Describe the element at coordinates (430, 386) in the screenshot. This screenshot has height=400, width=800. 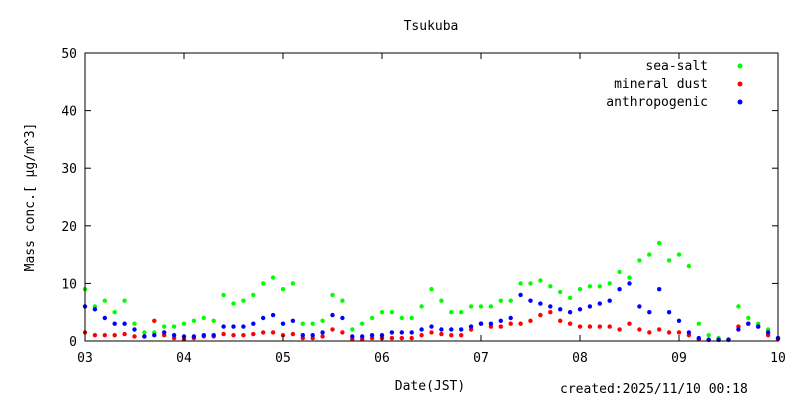
I see `x-axis-label: Date(JST)` at that location.